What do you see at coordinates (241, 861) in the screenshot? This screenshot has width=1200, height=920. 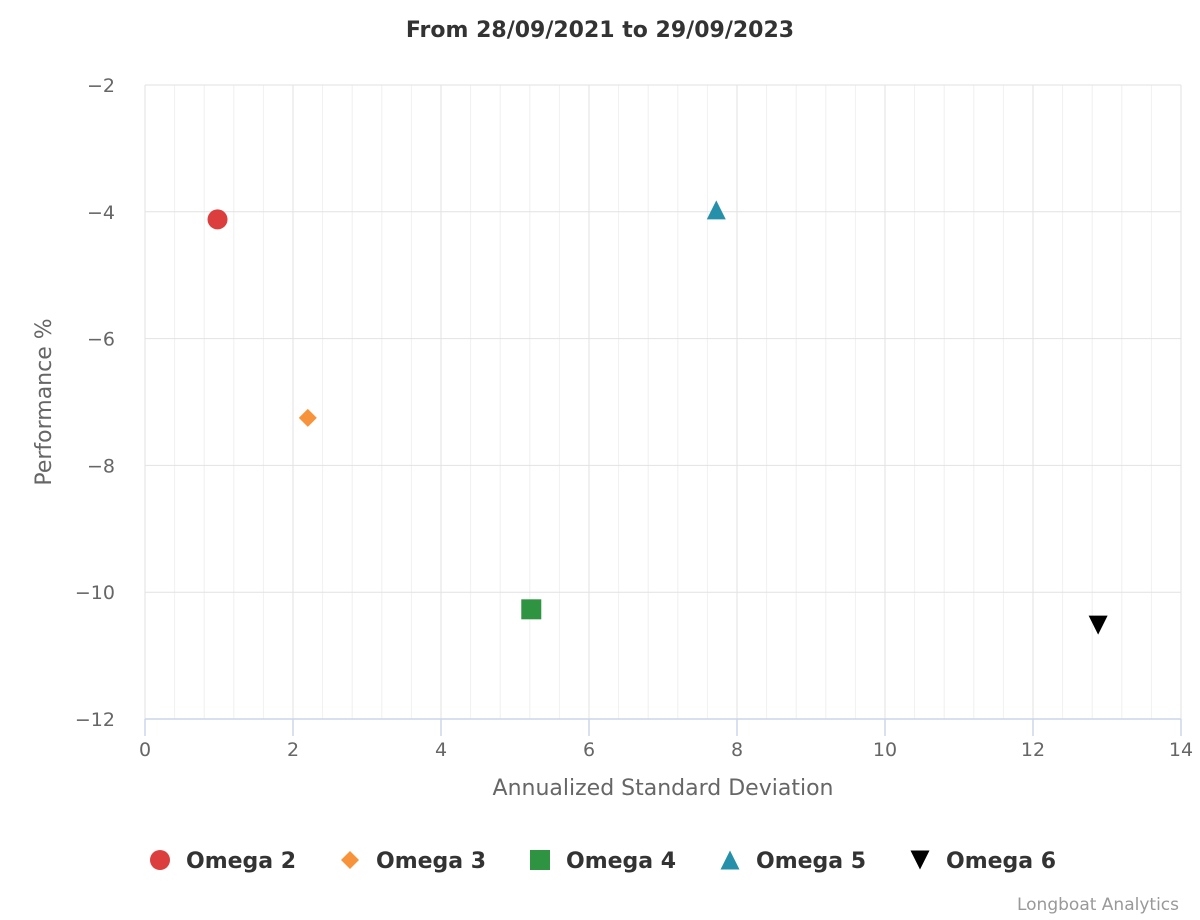 I see `legend-label: Omega 2` at bounding box center [241, 861].